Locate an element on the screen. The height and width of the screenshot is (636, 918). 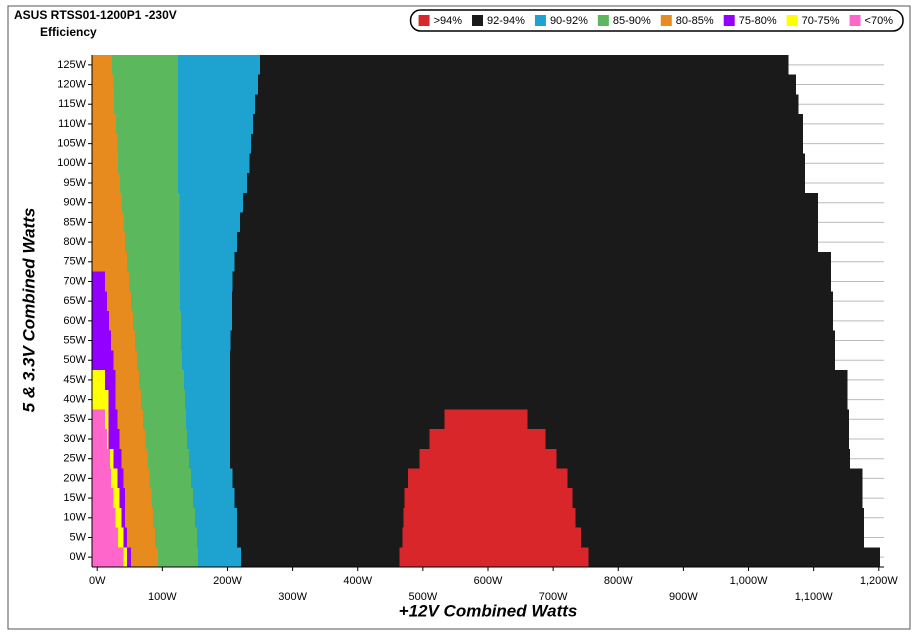
y-tick-label: 45W is located at coordinates (74, 380).